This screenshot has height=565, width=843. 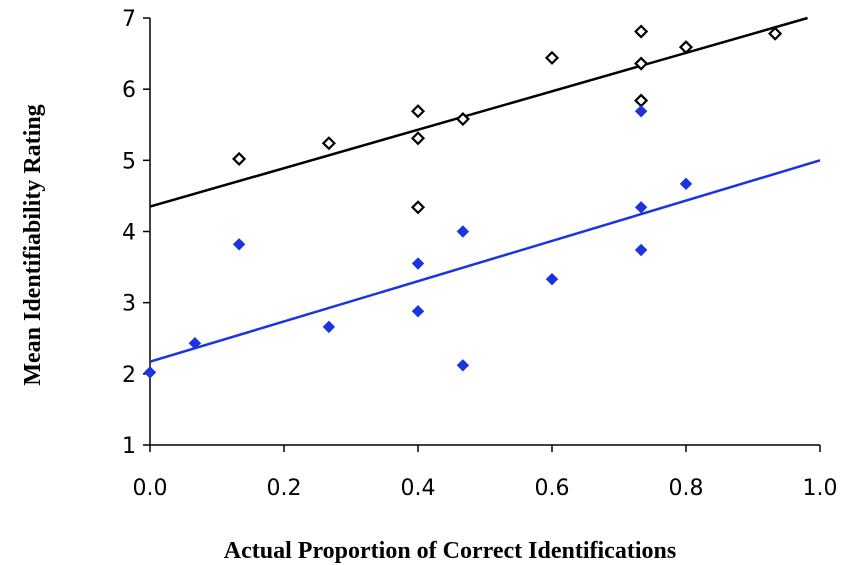 I want to click on y-tick-label: 5, so click(x=129, y=161).